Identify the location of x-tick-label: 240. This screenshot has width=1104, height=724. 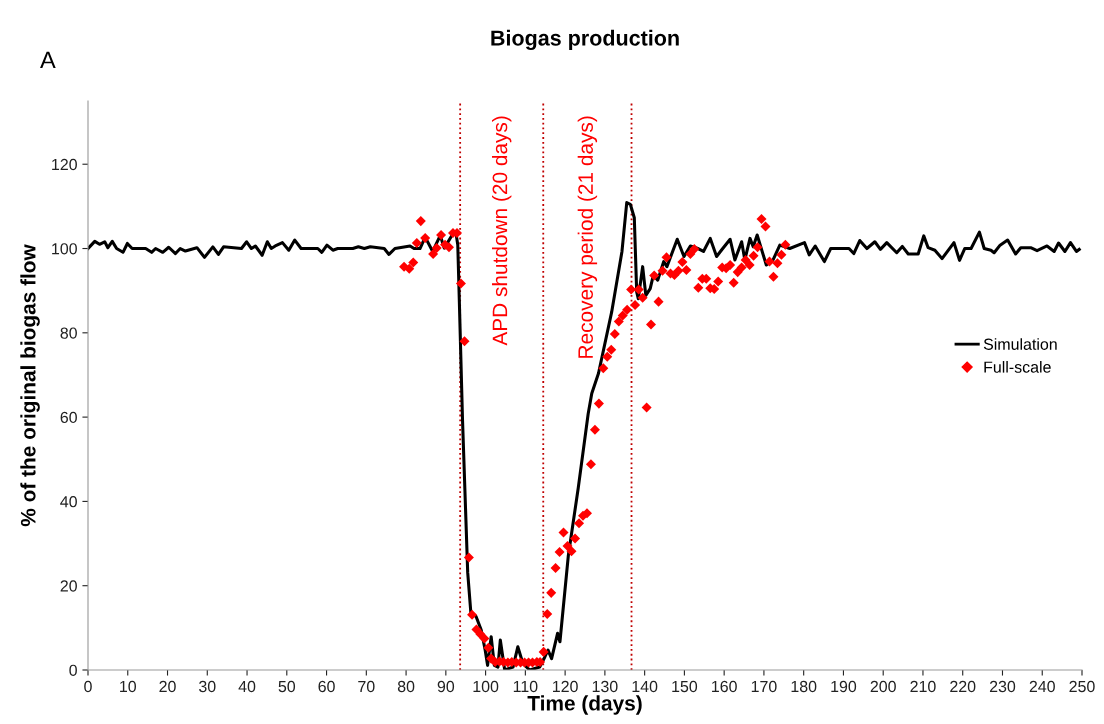
(1042, 686).